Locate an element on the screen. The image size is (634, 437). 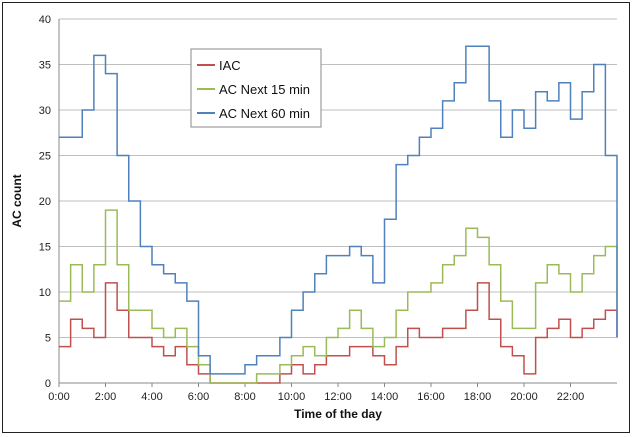
y-tick-labels: 0 5 10 15 20 25 30 35 40 is located at coordinates (45, 202).